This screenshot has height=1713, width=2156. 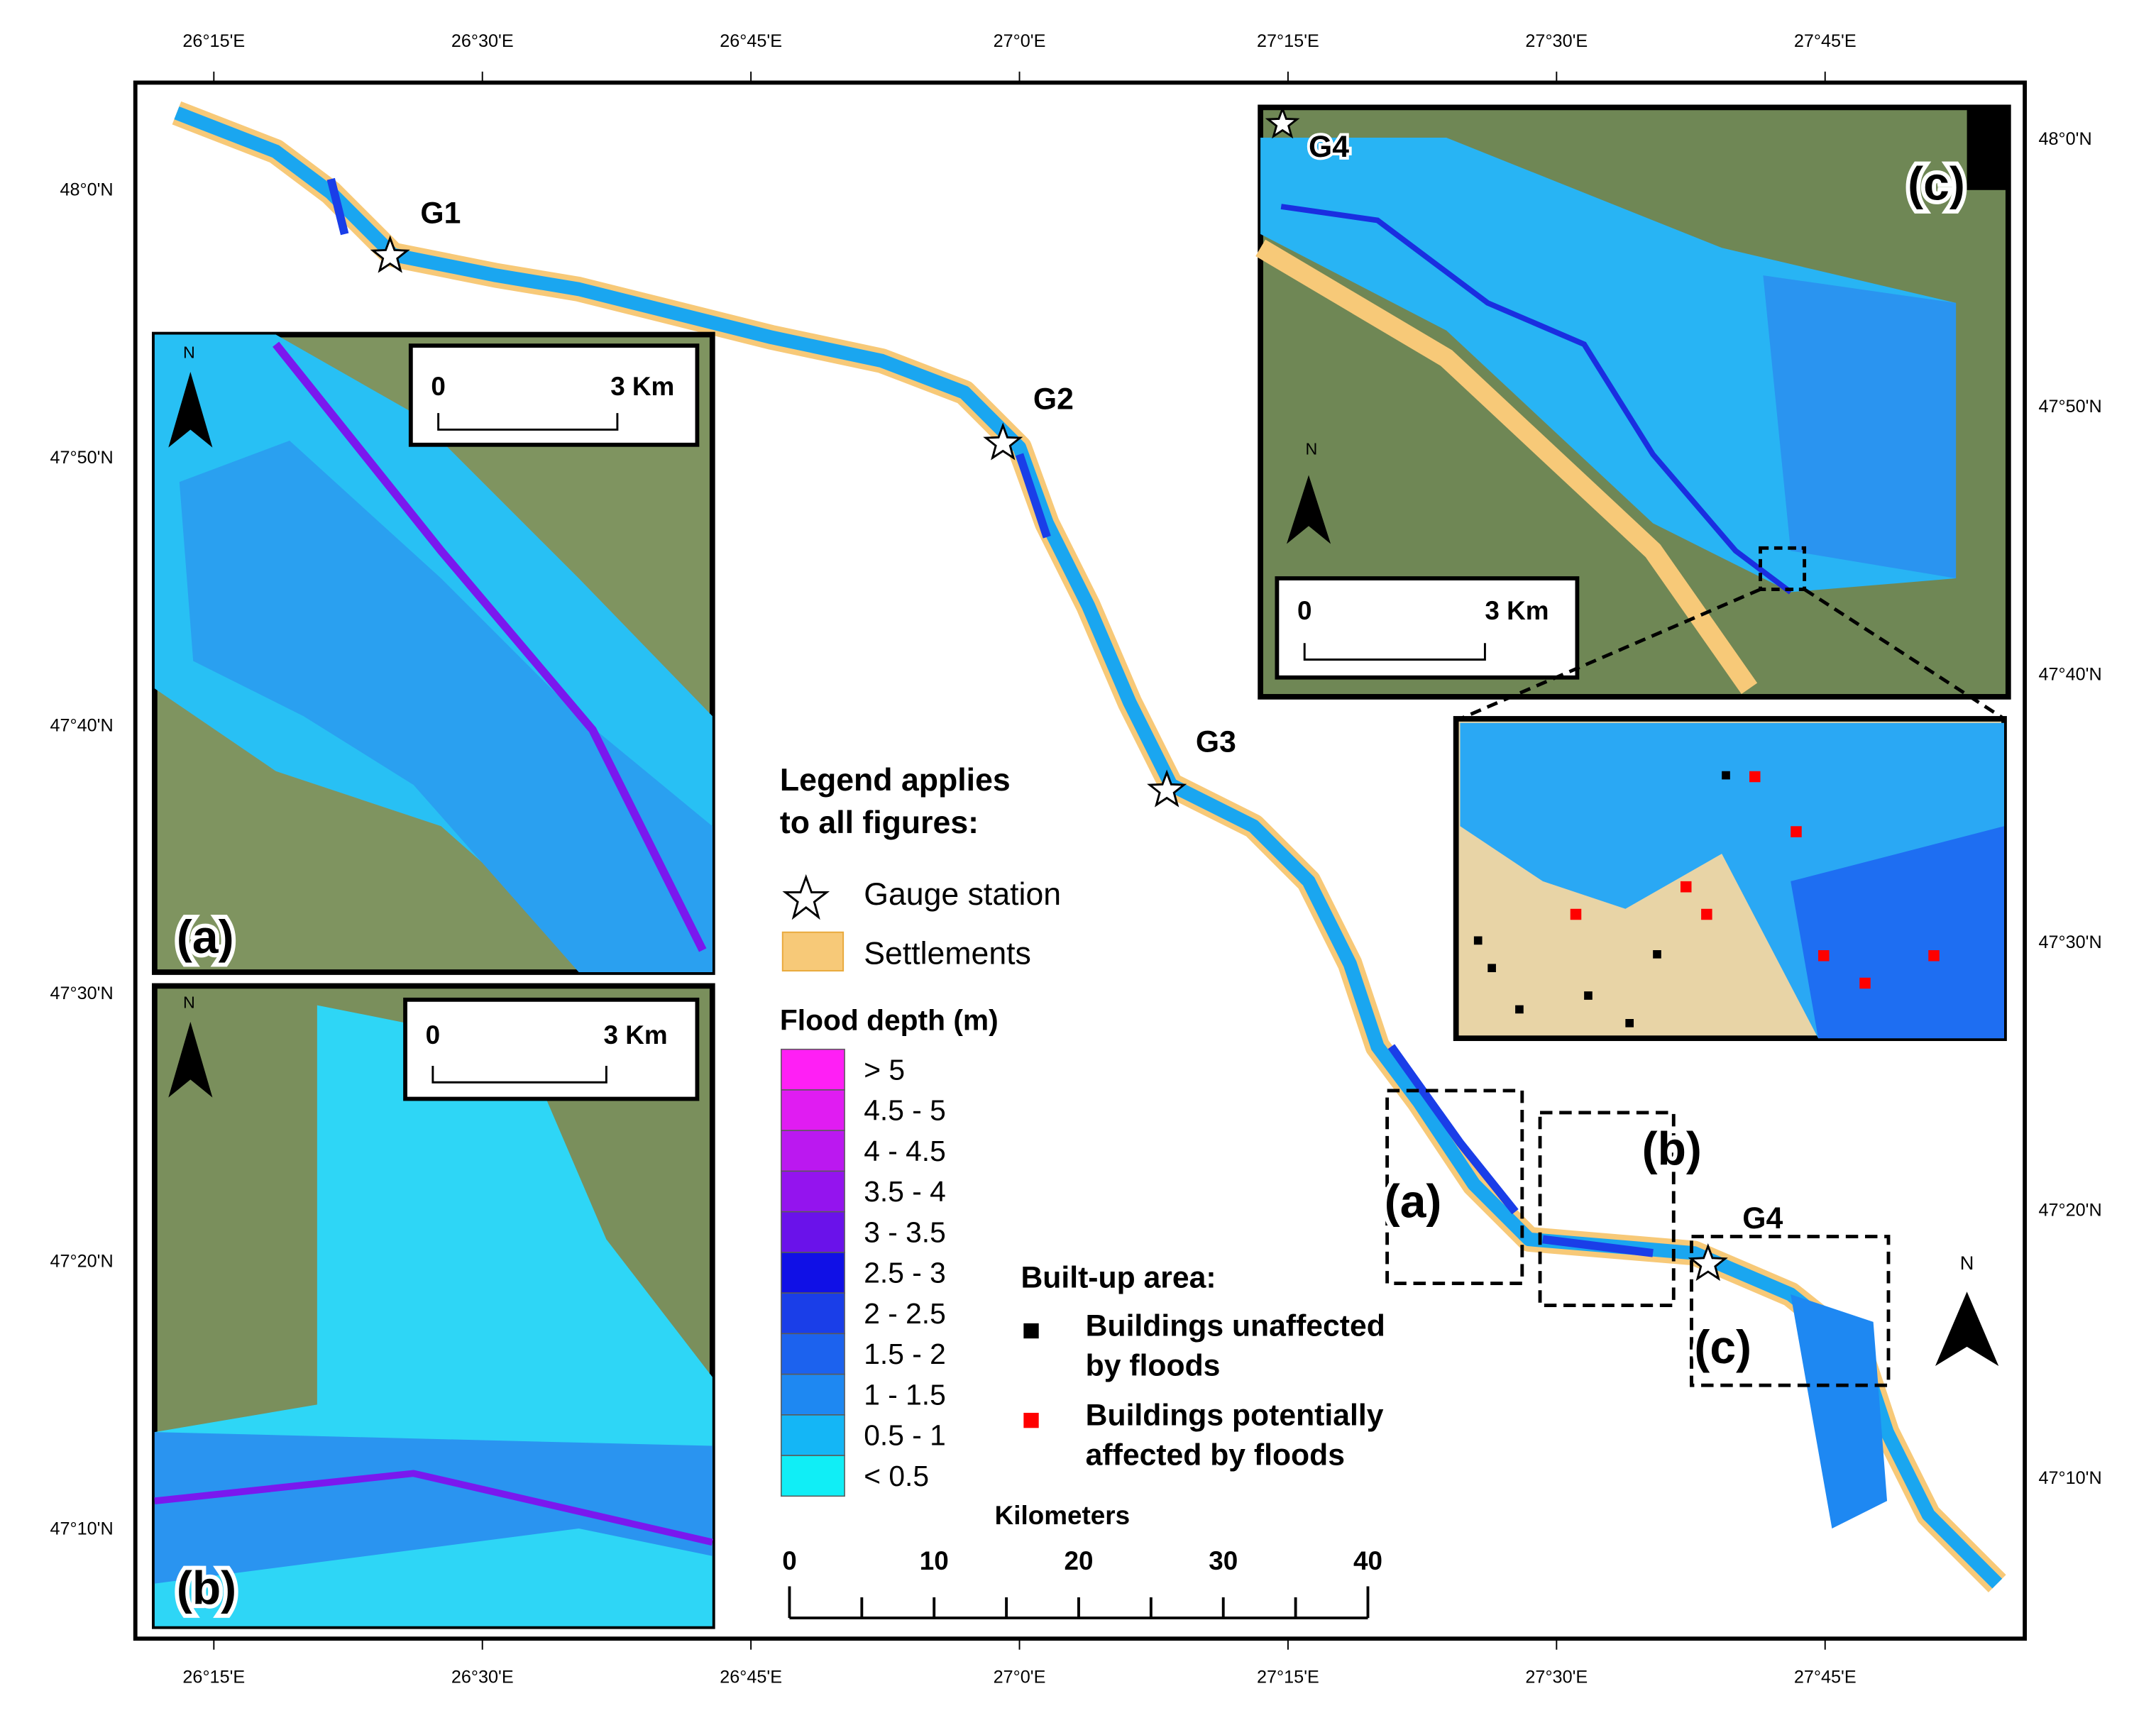 What do you see at coordinates (1078, 1560) in the screenshot?
I see `scale-label: 20` at bounding box center [1078, 1560].